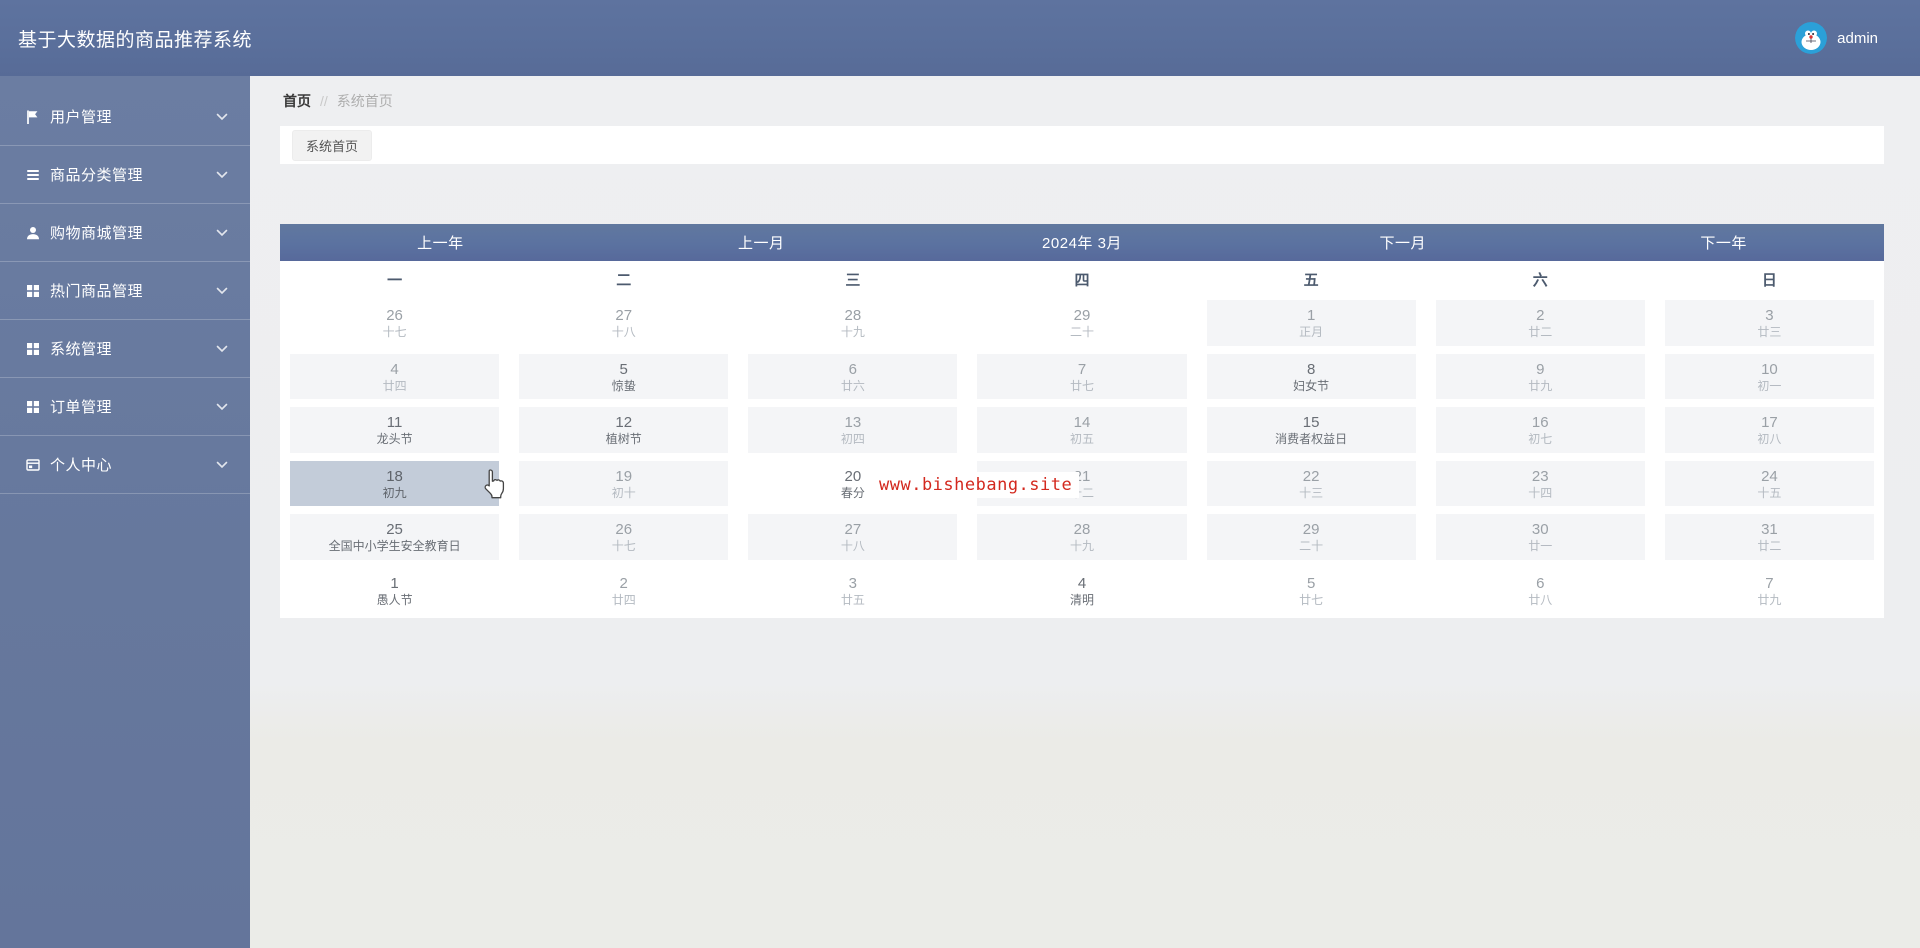 The width and height of the screenshot is (1920, 948). I want to click on calendar-day-cur-23: 23 十四, so click(1540, 485).